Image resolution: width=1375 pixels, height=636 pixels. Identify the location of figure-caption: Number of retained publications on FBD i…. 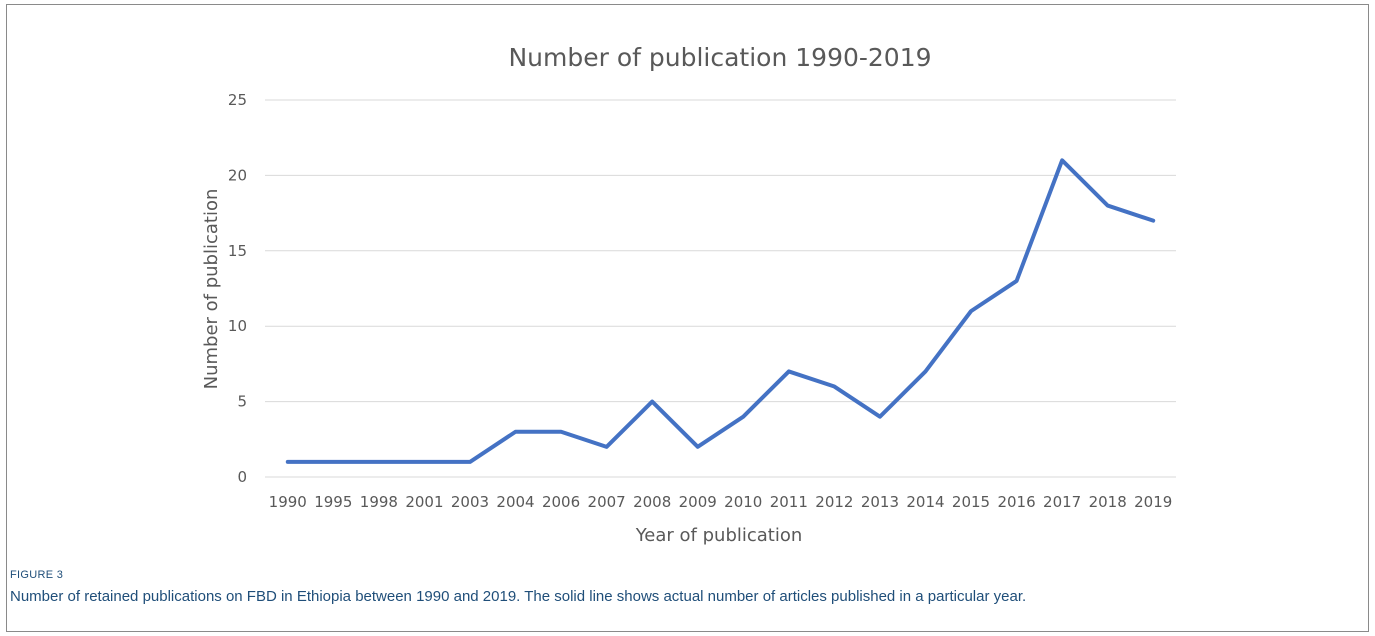
(518, 596).